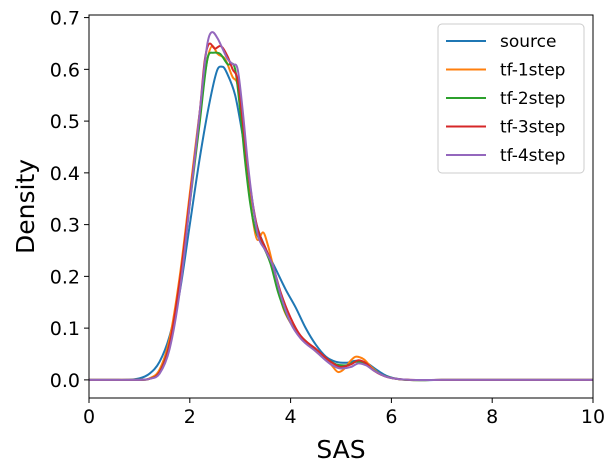  What do you see at coordinates (532, 128) in the screenshot?
I see `legend-label: tf-3step` at bounding box center [532, 128].